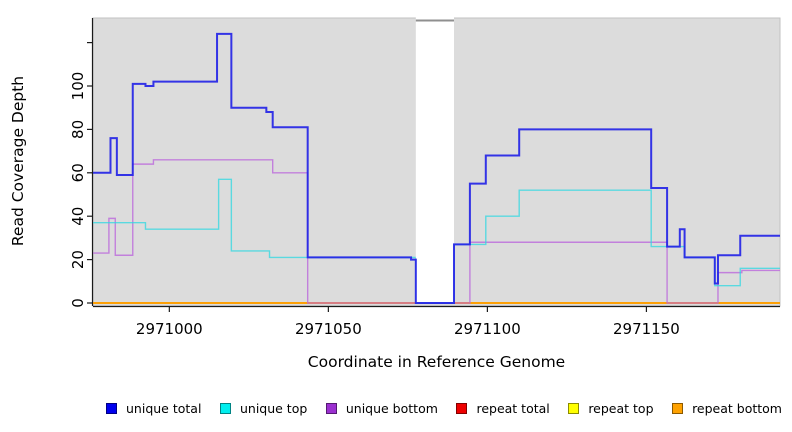 The image size is (792, 432). What do you see at coordinates (18, 161) in the screenshot?
I see `y-axis-title: Read Coverage Depth` at bounding box center [18, 161].